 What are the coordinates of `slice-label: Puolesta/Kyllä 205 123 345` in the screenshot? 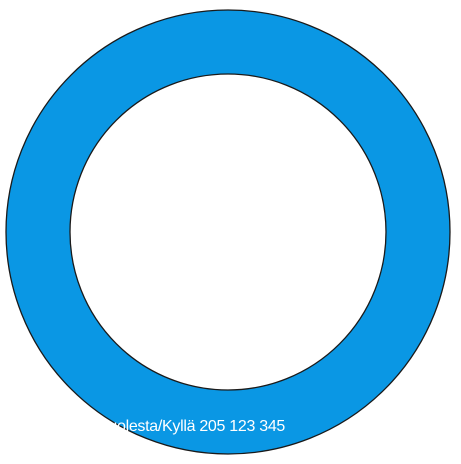 It's located at (191, 426).